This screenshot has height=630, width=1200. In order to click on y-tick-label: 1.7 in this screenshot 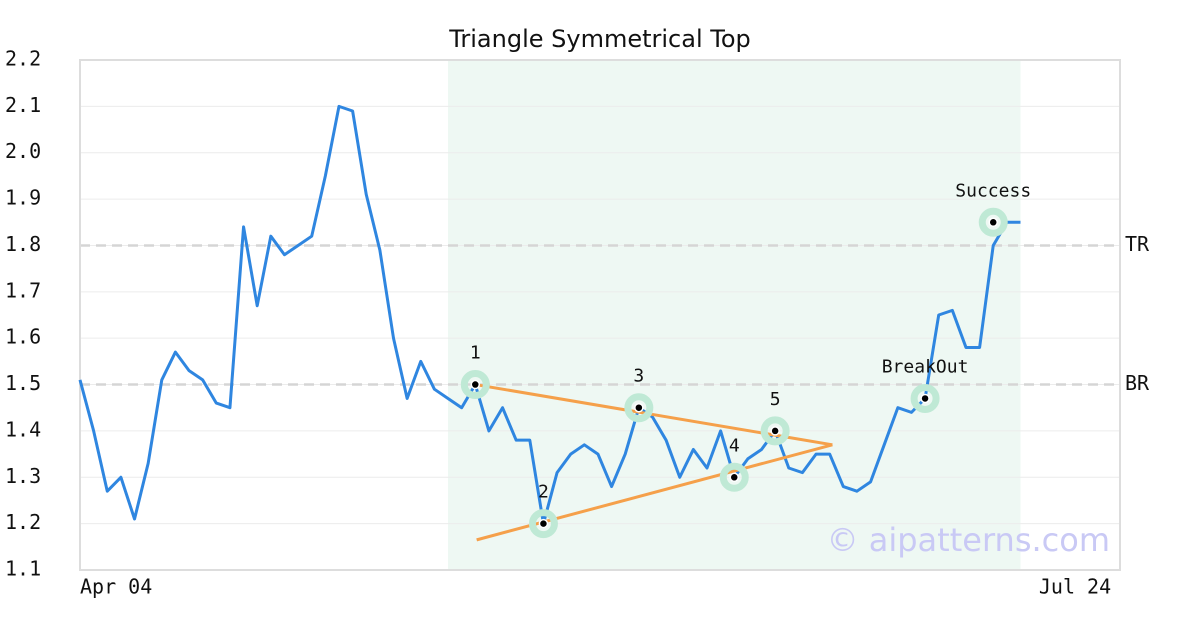, I will do `click(23, 290)`.